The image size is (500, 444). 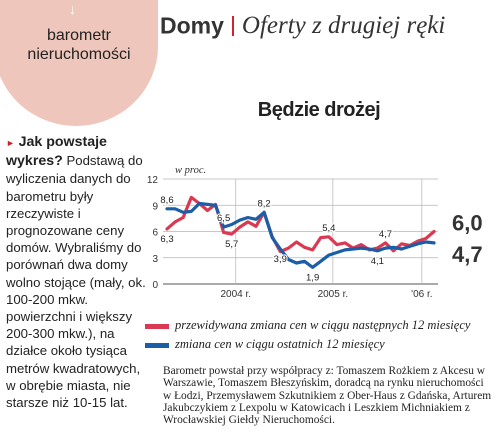 What do you see at coordinates (166, 200) in the screenshot?
I see `data-label-actual: 8,6` at bounding box center [166, 200].